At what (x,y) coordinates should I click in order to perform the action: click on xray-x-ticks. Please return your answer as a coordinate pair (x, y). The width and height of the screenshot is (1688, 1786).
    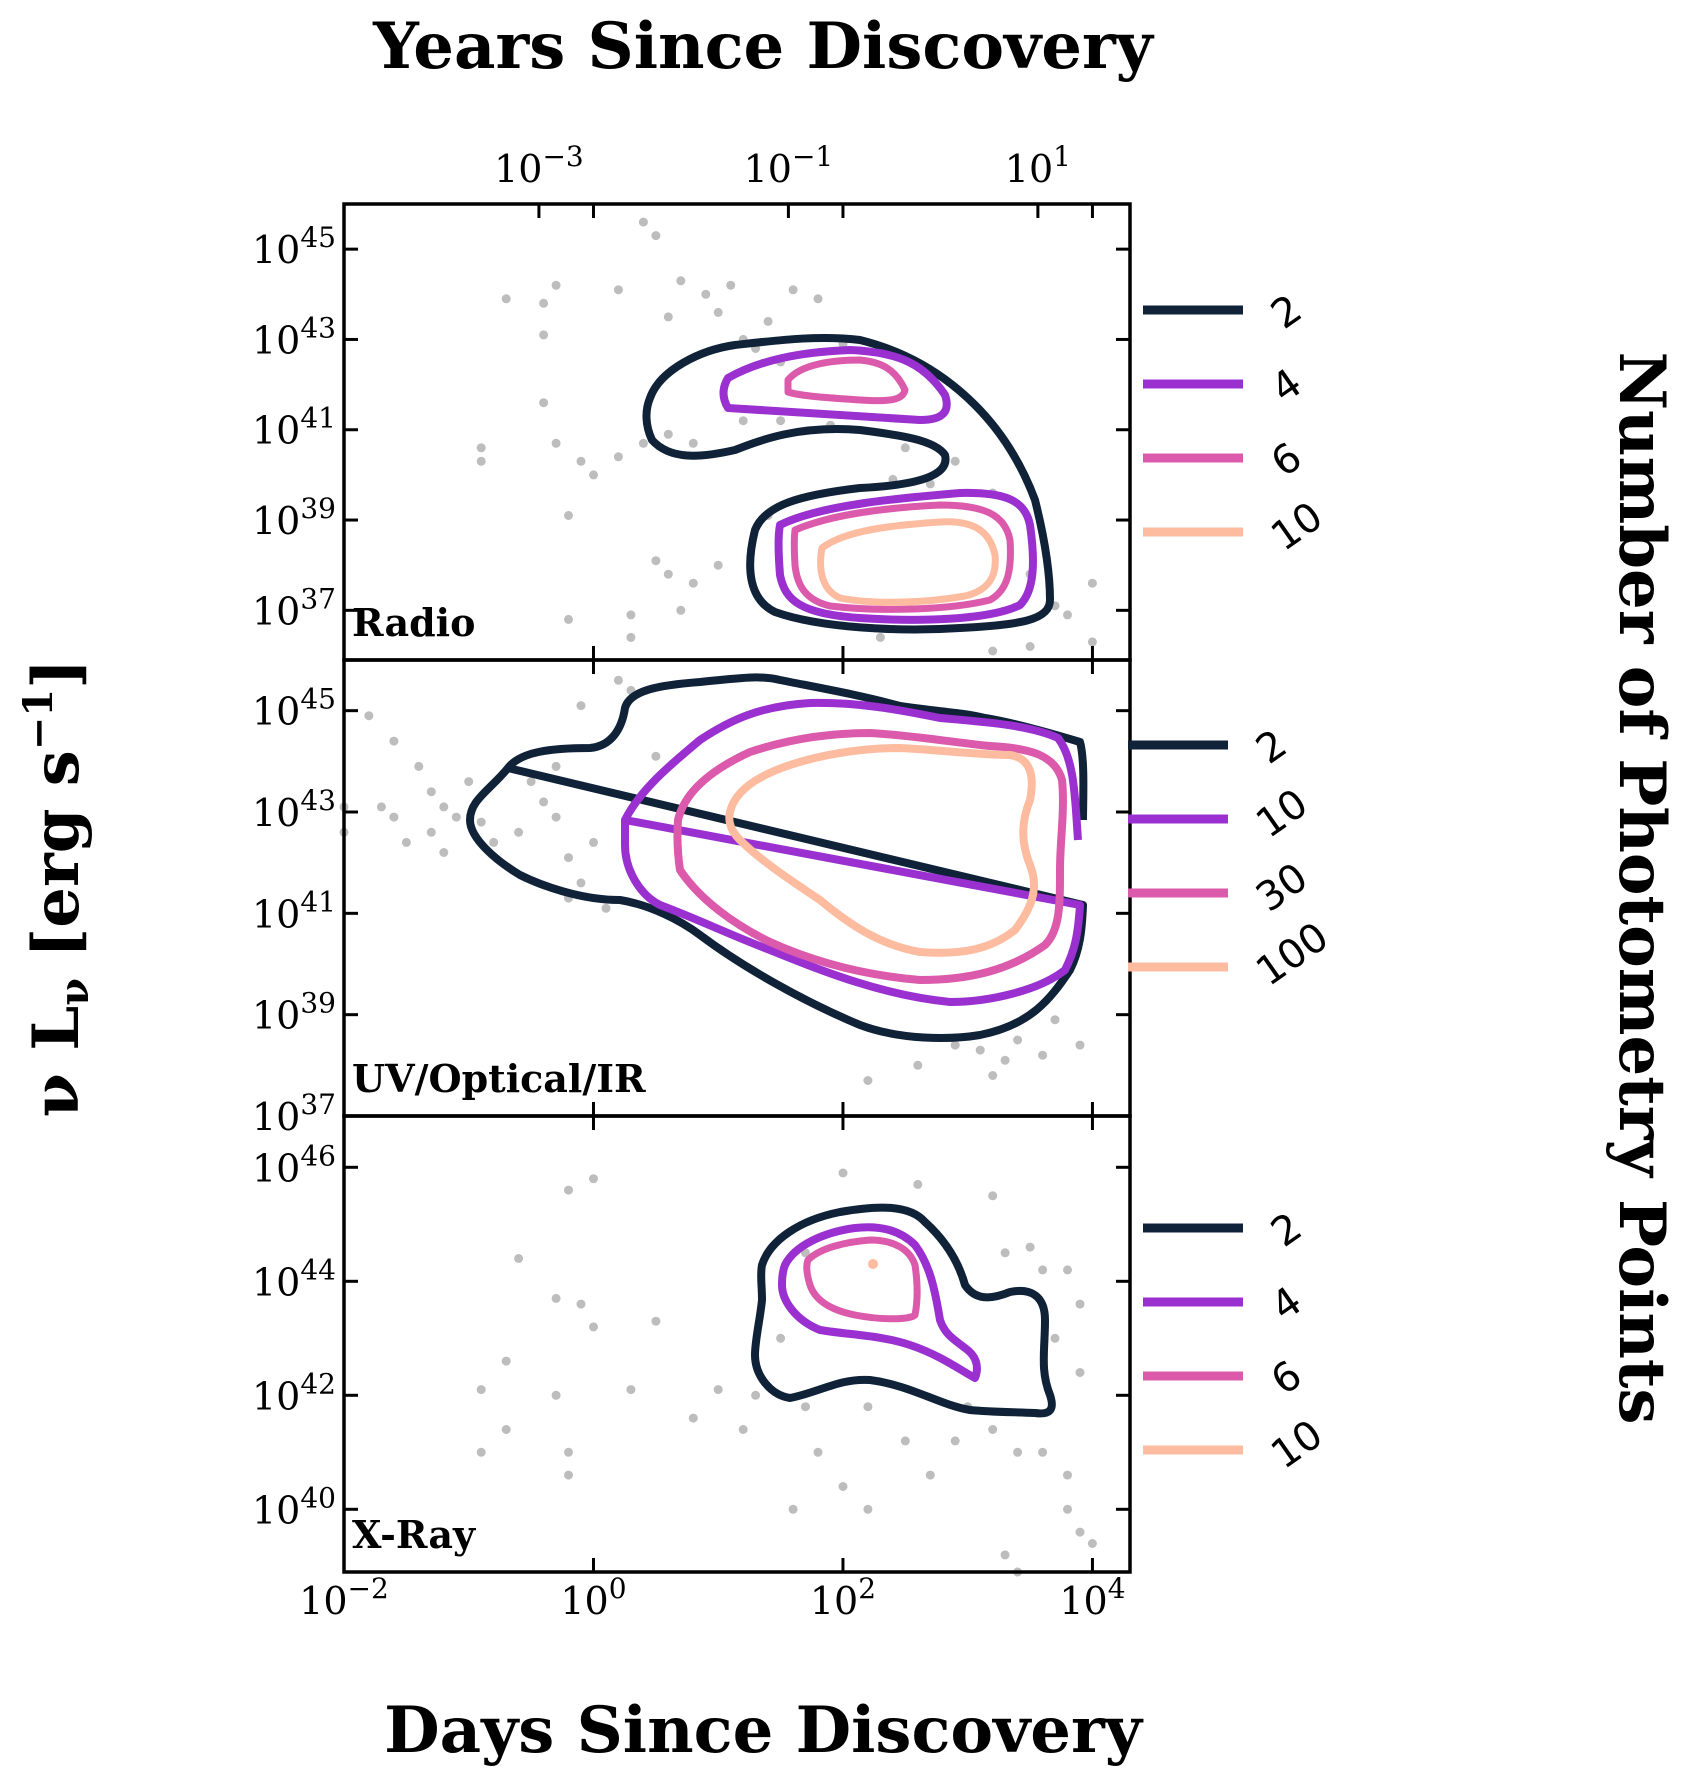
    Looking at the image, I should click on (718, 1344).